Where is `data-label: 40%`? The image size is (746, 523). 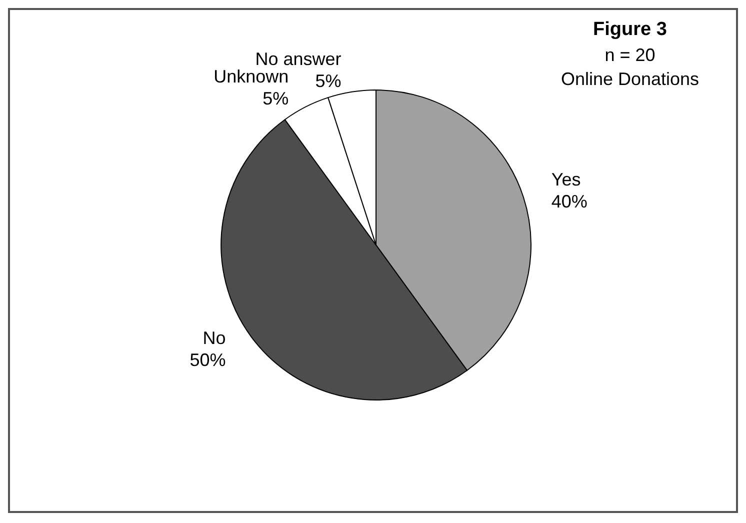 data-label: 40% is located at coordinates (569, 201).